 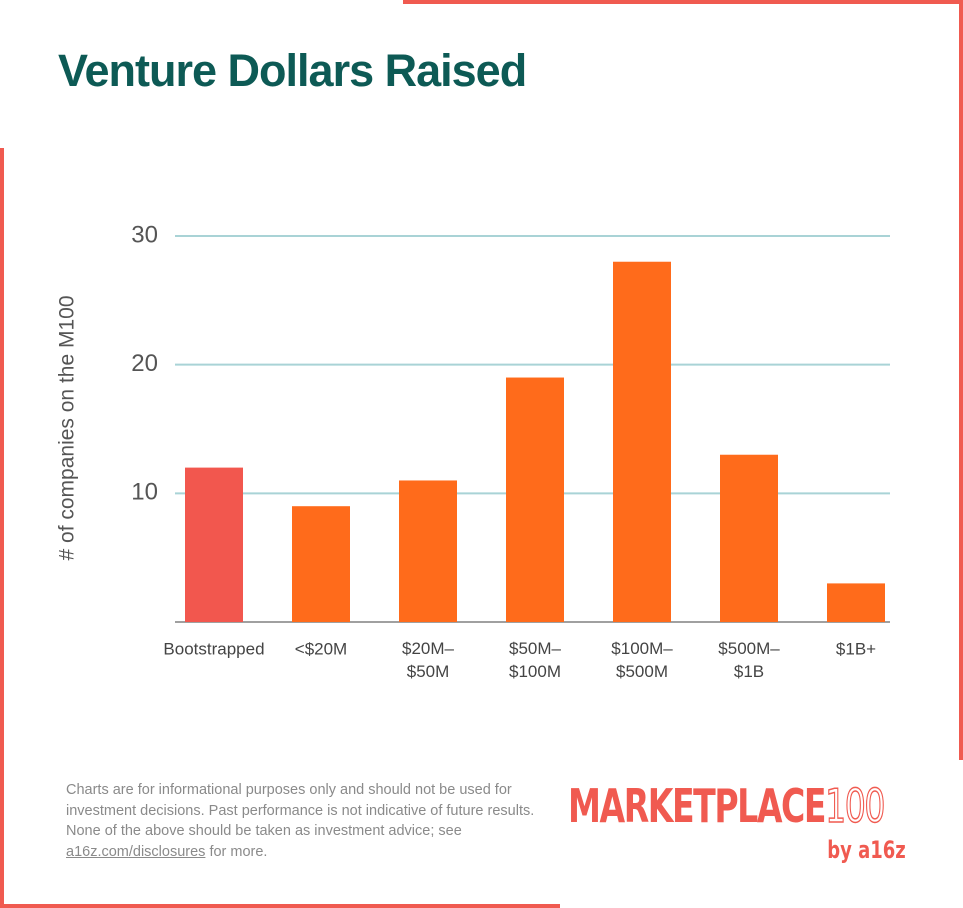 I want to click on logo-number: 100, so click(x=855, y=806).